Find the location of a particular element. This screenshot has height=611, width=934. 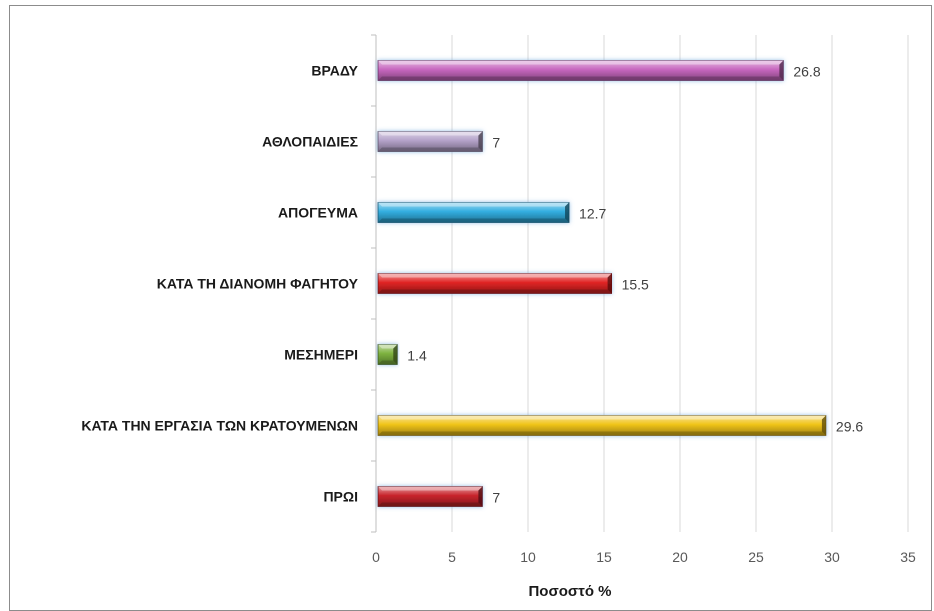

data-label: 26.8 is located at coordinates (806, 72).